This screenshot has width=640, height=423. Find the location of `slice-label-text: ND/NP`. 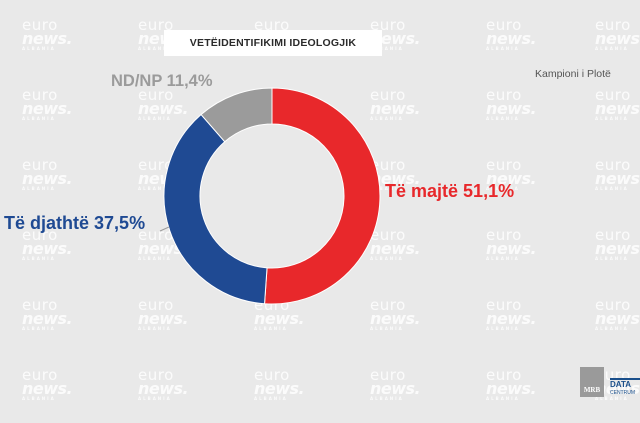

slice-label-text: ND/NP is located at coordinates (137, 81).